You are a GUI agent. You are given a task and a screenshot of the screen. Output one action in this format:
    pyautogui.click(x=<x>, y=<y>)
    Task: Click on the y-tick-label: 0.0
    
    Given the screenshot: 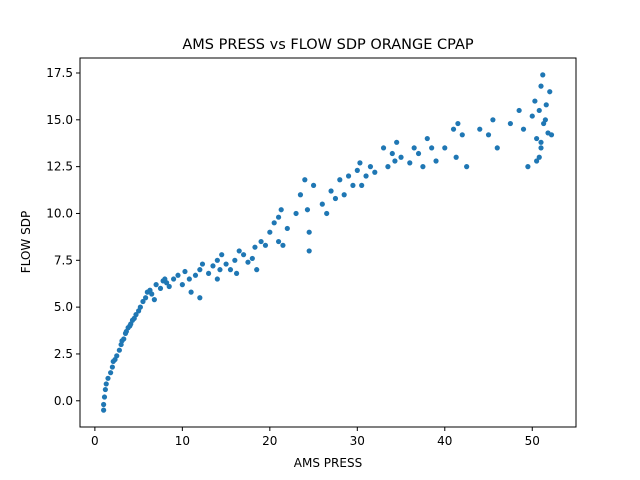 What is the action you would take?
    pyautogui.click(x=63, y=401)
    